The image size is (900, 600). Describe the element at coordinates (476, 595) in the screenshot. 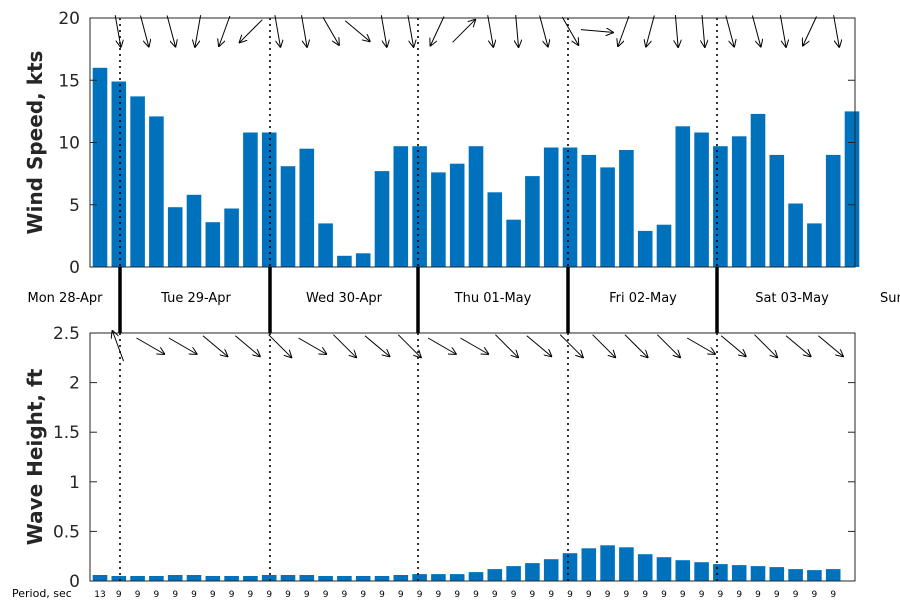

I see `period-value-21: 9` at that location.